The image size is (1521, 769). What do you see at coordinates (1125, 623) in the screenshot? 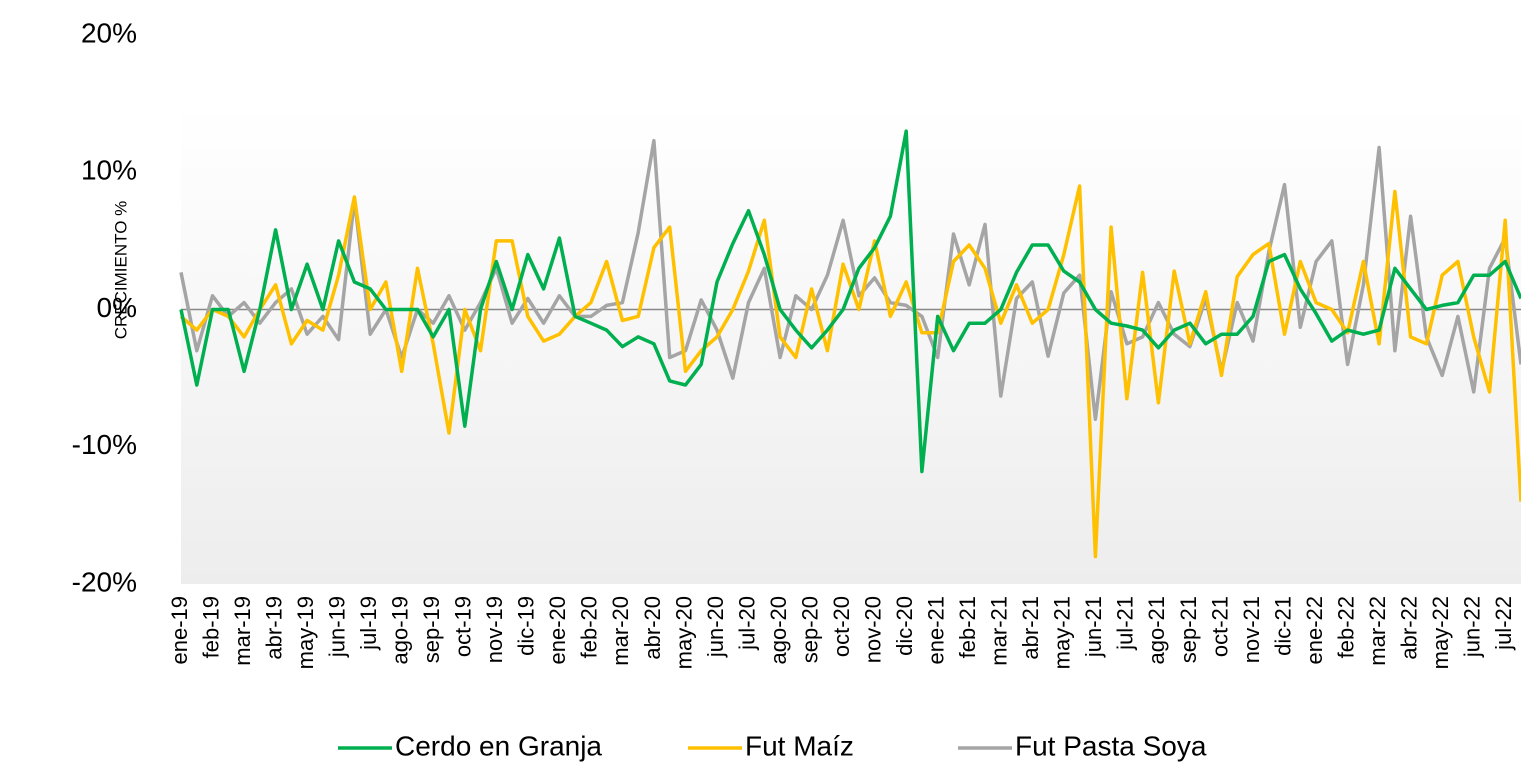
I see `x-tick-label: jul-21` at bounding box center [1125, 623].